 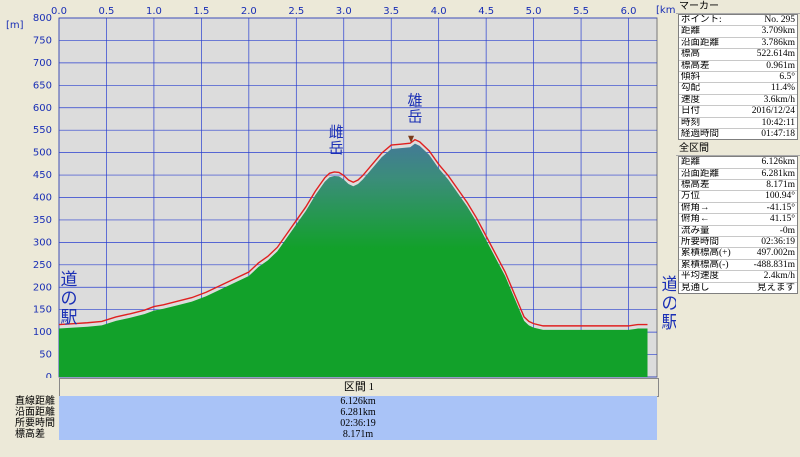 I want to click on y-tick-label: 150, so click(x=42, y=310).